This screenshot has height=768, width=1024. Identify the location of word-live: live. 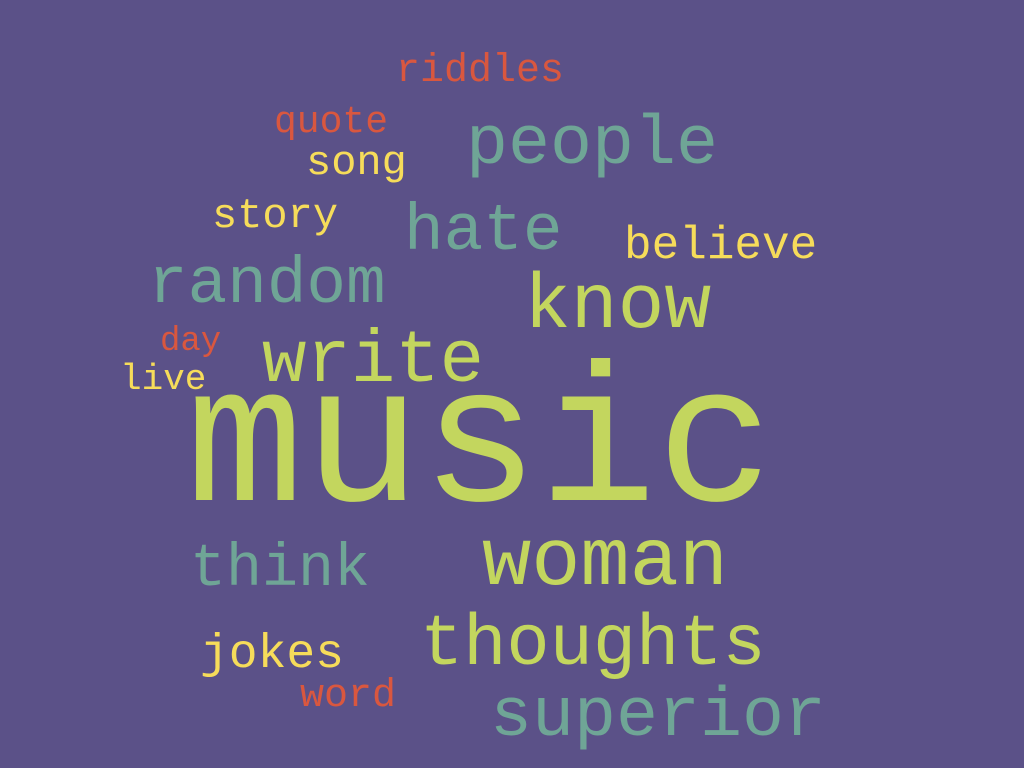
(163, 379).